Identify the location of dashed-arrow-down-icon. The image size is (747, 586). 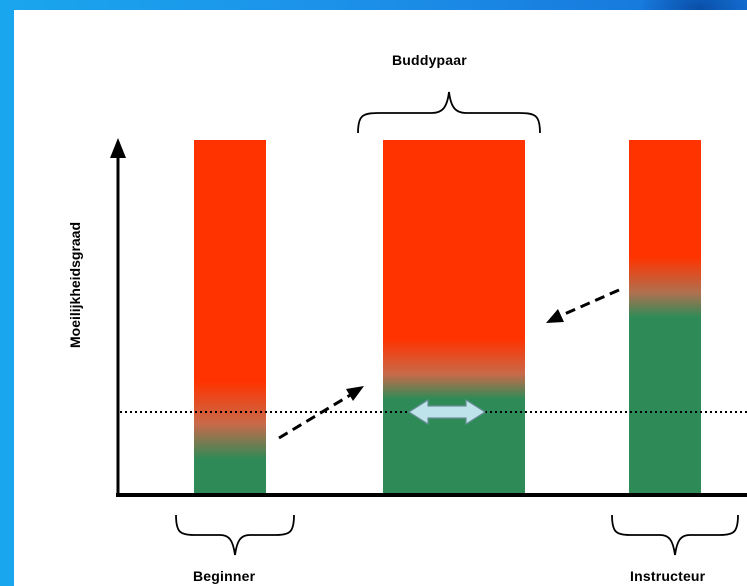
(583, 305).